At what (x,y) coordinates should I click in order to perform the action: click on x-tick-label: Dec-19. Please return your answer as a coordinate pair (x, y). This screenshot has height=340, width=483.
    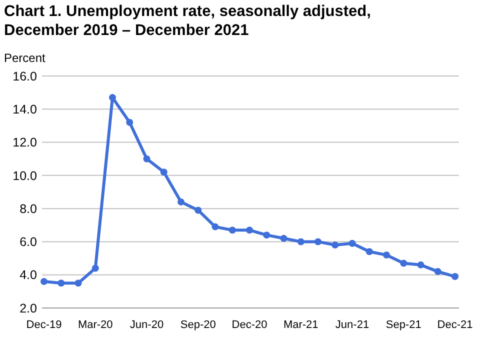
    Looking at the image, I should click on (44, 325).